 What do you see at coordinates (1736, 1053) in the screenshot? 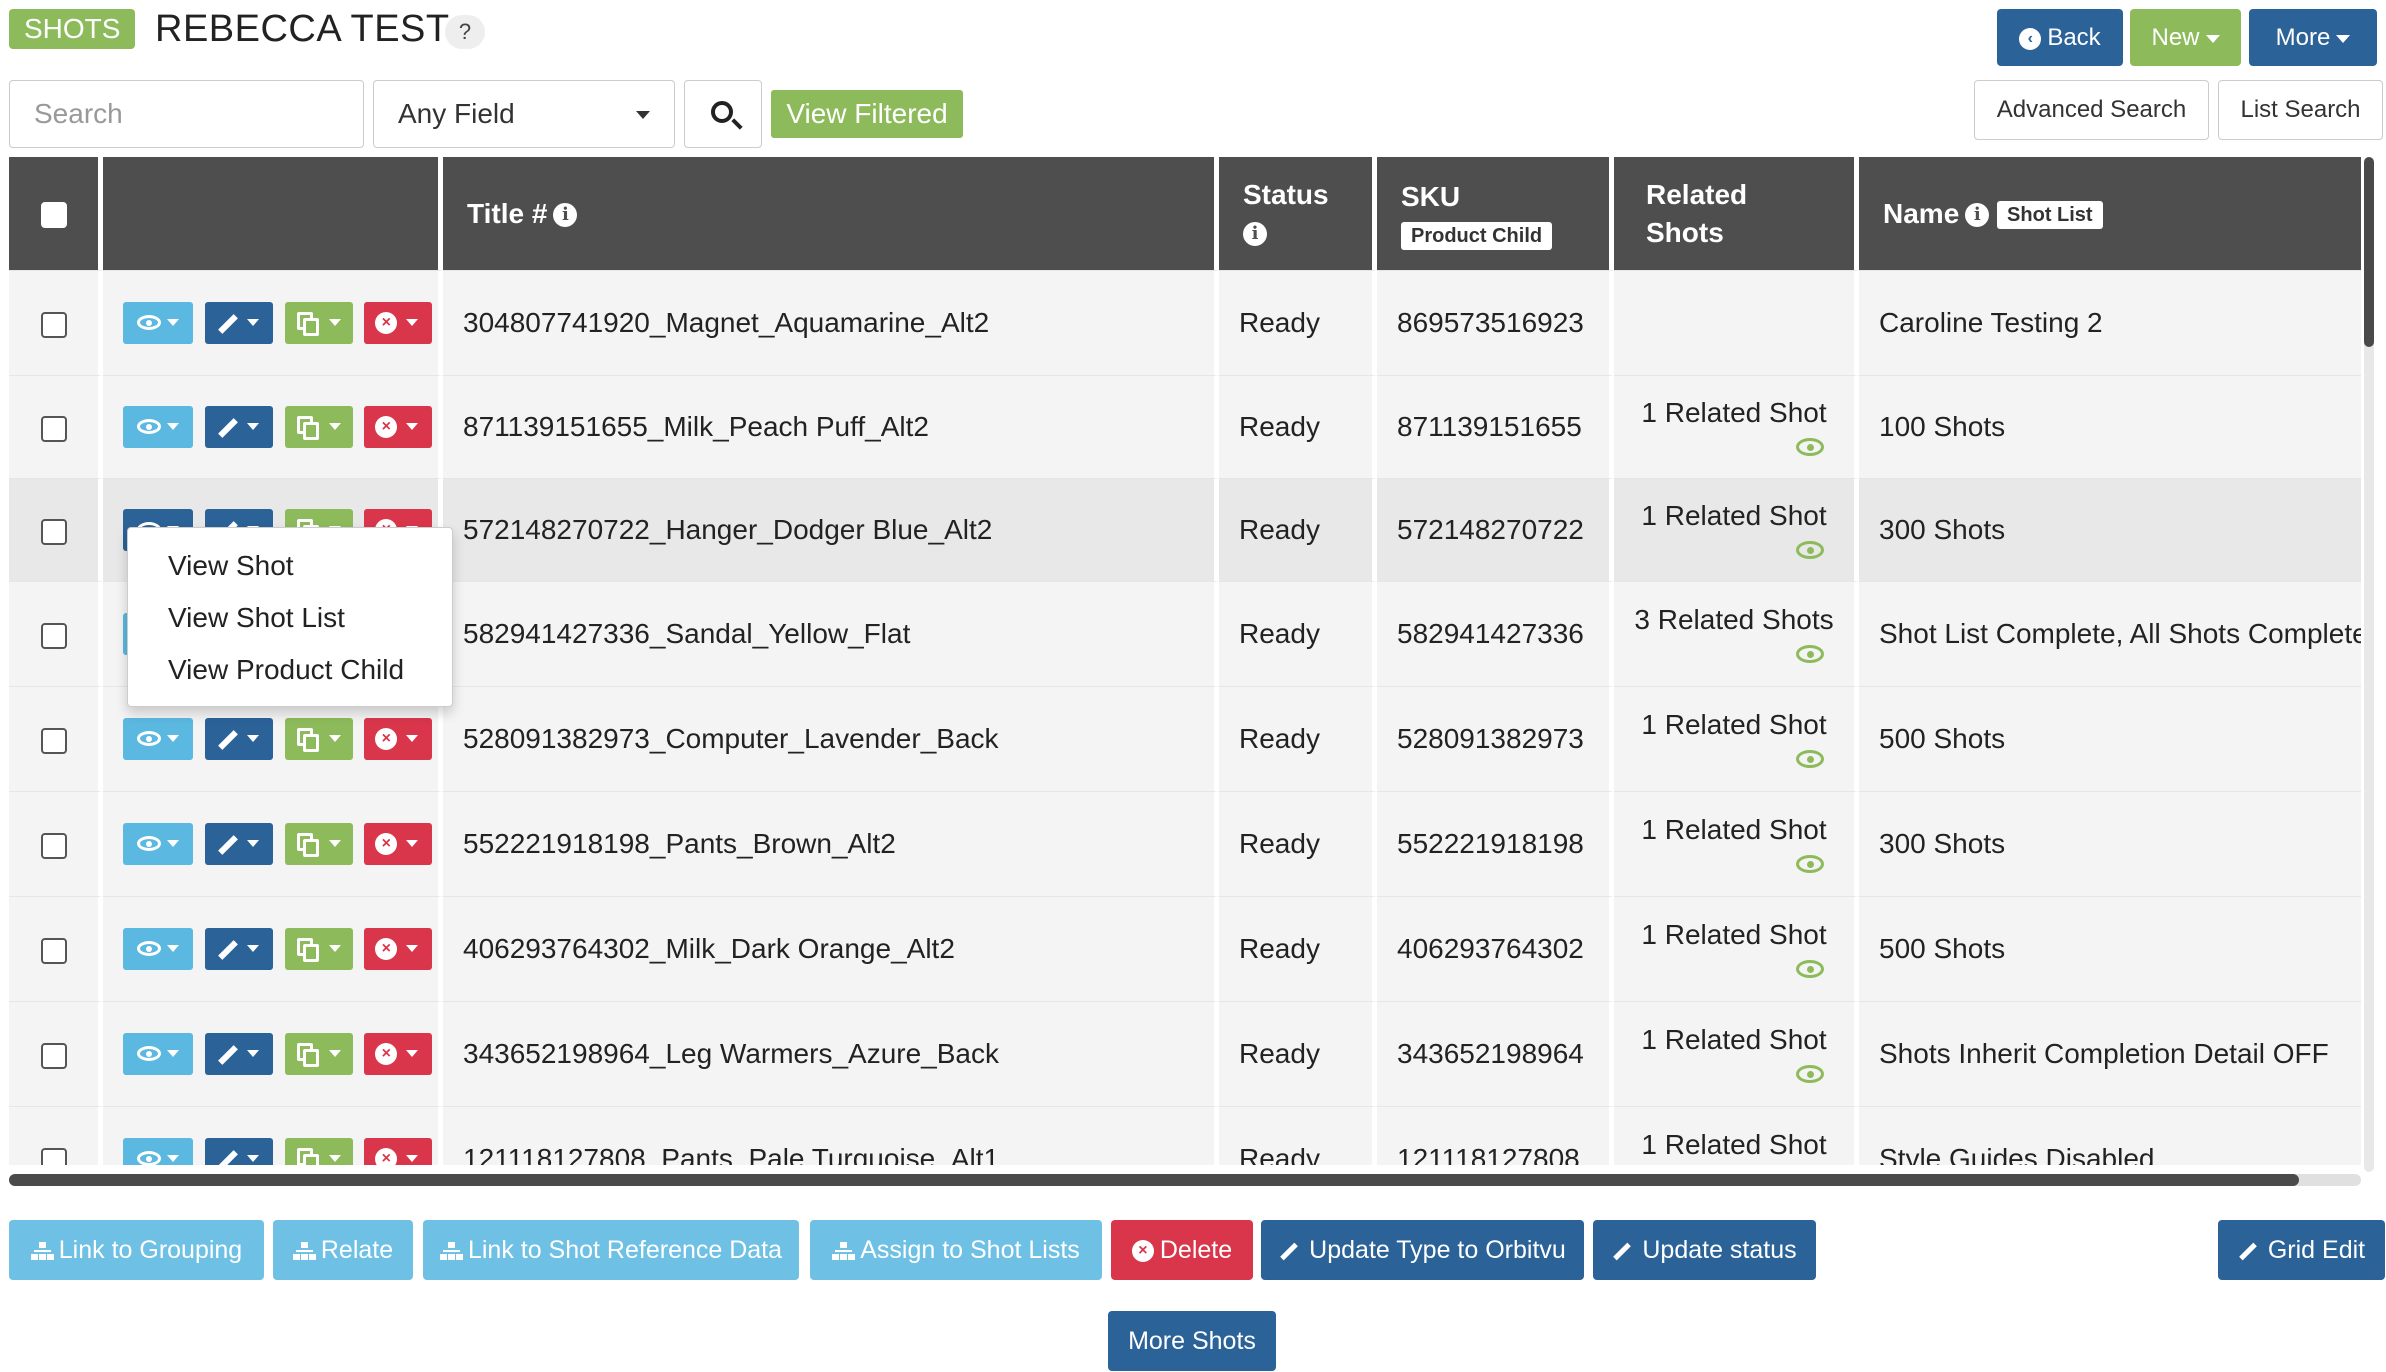
I see `related-shots-cell: 1 Related Shot` at bounding box center [1736, 1053].